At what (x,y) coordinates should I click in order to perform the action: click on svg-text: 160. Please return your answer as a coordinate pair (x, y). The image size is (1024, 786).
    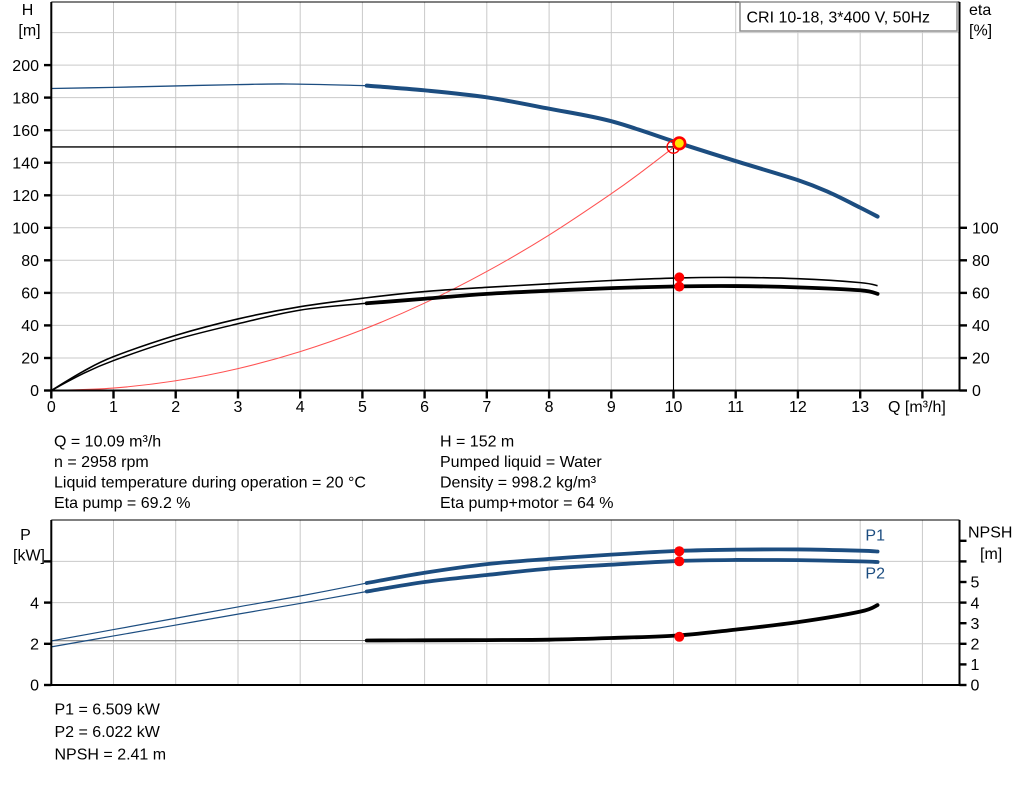
    Looking at the image, I should click on (25, 131).